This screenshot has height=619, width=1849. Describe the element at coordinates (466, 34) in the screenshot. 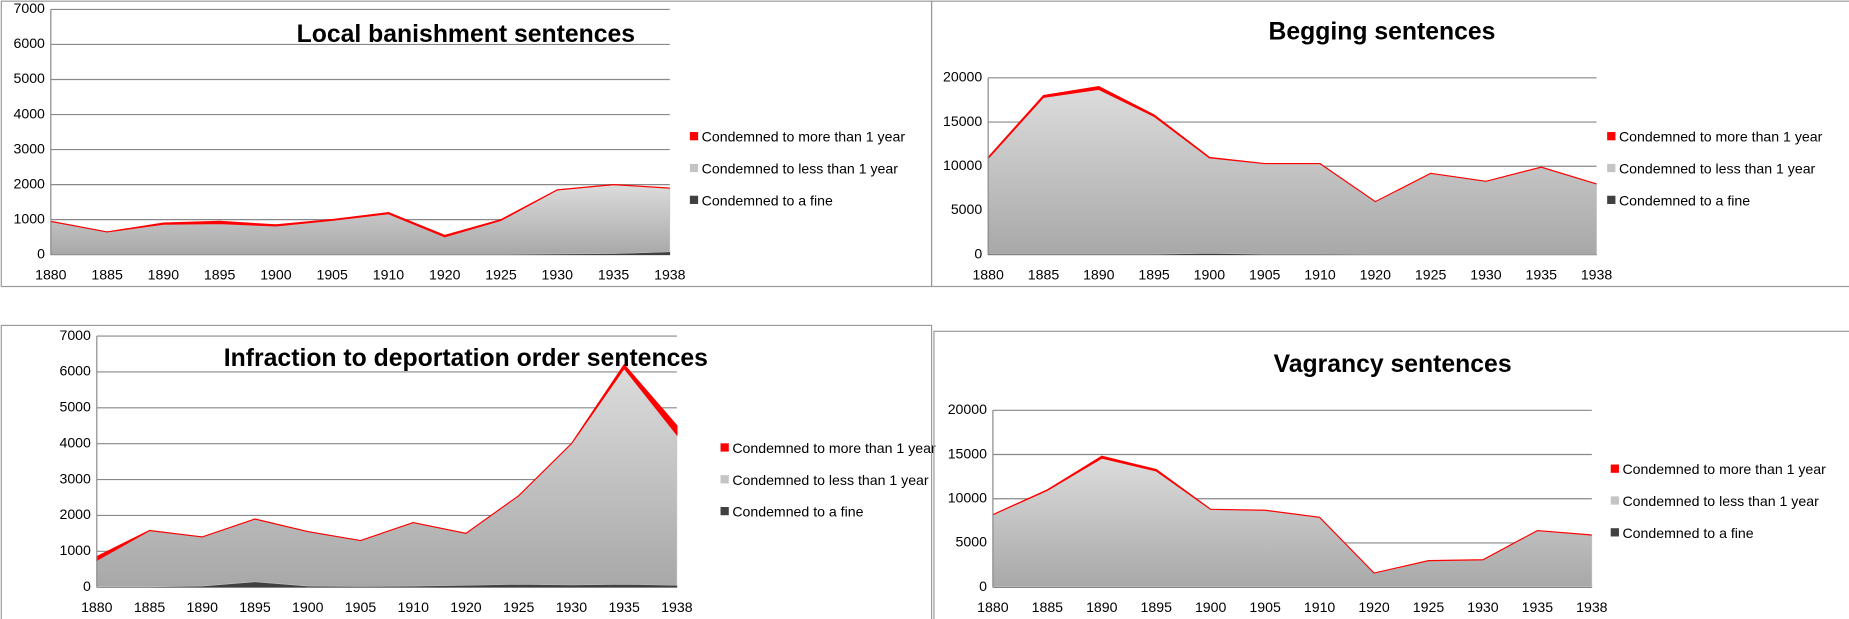

I see `chart-title: Local banishment sentences` at that location.